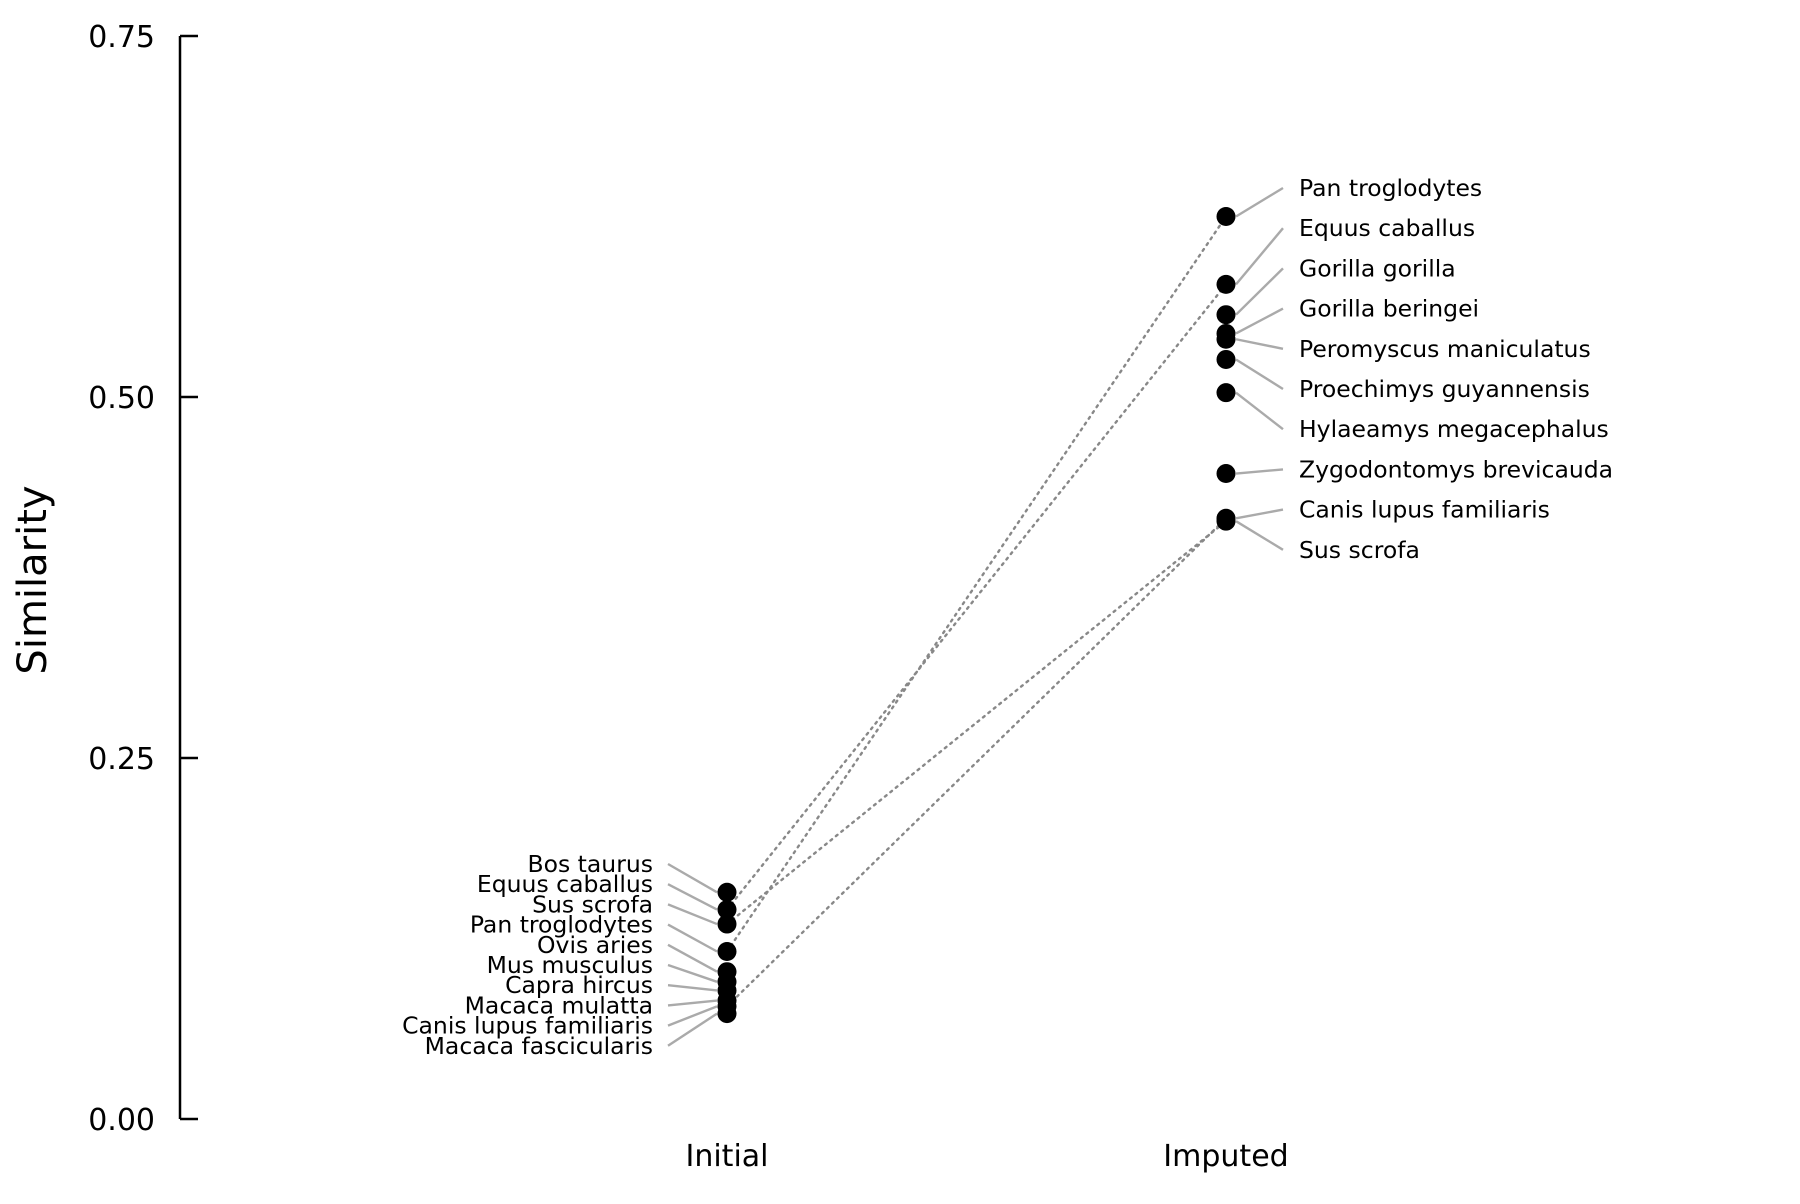  What do you see at coordinates (726, 1156) in the screenshot?
I see `category-label-initial: Initial` at bounding box center [726, 1156].